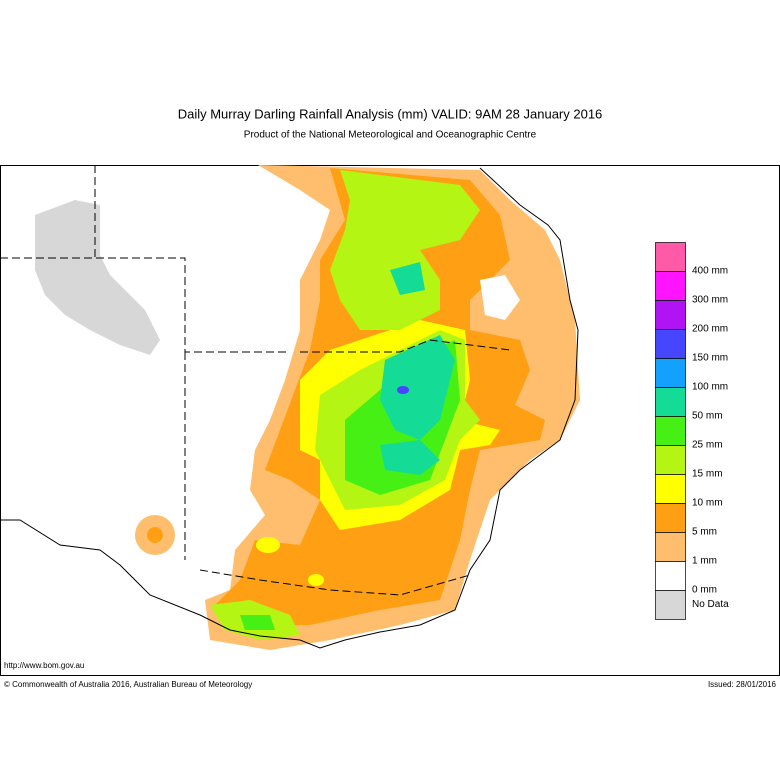 The width and height of the screenshot is (780, 780). Describe the element at coordinates (155, 535) in the screenshot. I see `rain-5mm` at that location.